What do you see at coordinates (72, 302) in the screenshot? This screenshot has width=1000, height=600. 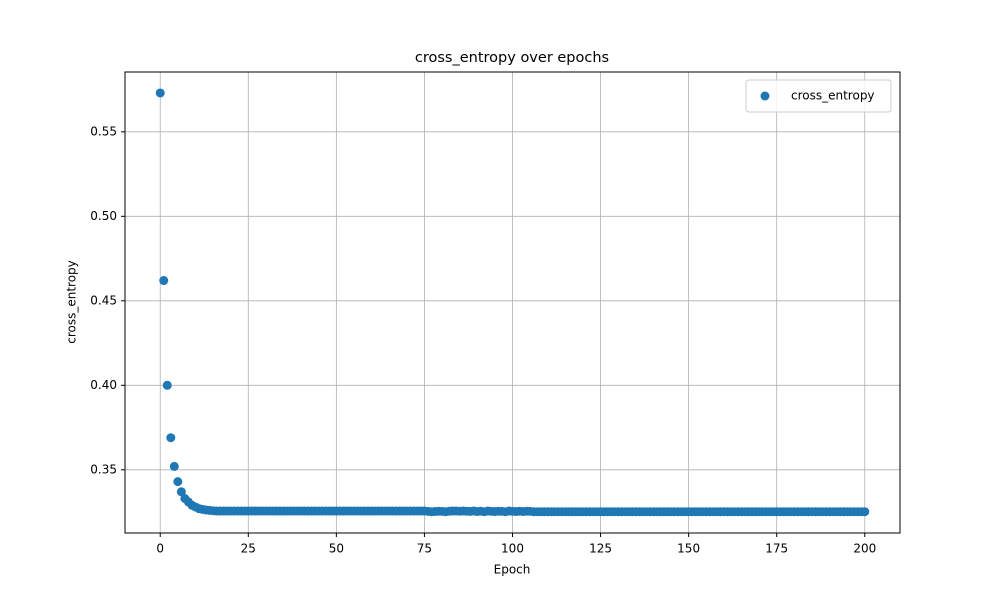 I see `y-axis-label: cross_entropy` at bounding box center [72, 302].